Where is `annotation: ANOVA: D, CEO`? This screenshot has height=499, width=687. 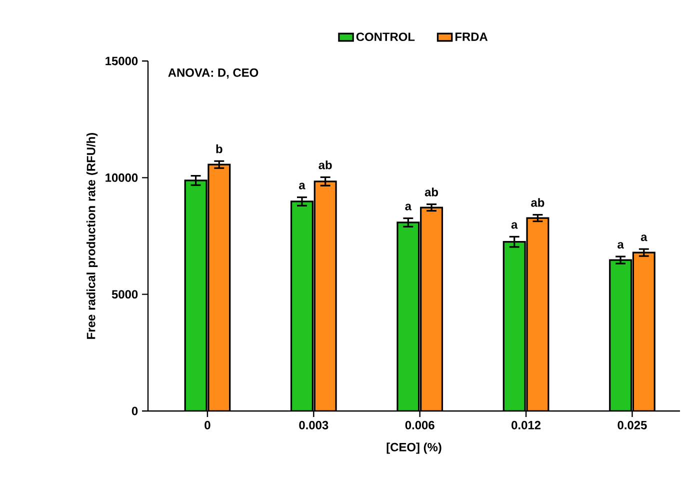 annotation: ANOVA: D, CEO is located at coordinates (213, 73).